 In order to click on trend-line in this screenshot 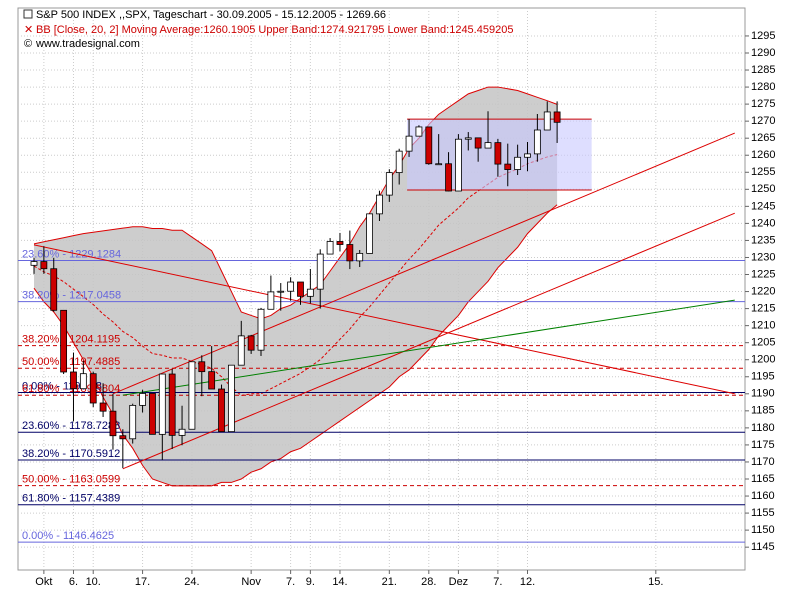, I will do `click(428, 347)`.